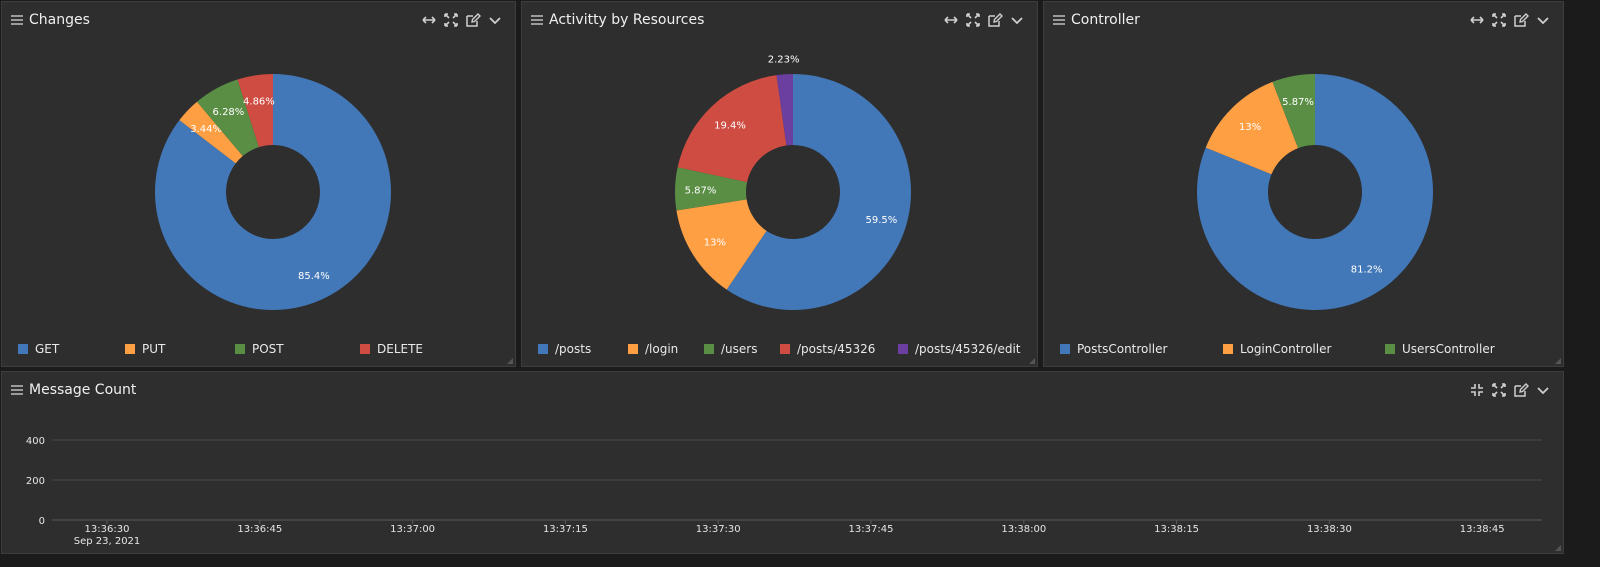  What do you see at coordinates (565, 529) in the screenshot?
I see `x-tick-label: 13:37:15` at bounding box center [565, 529].